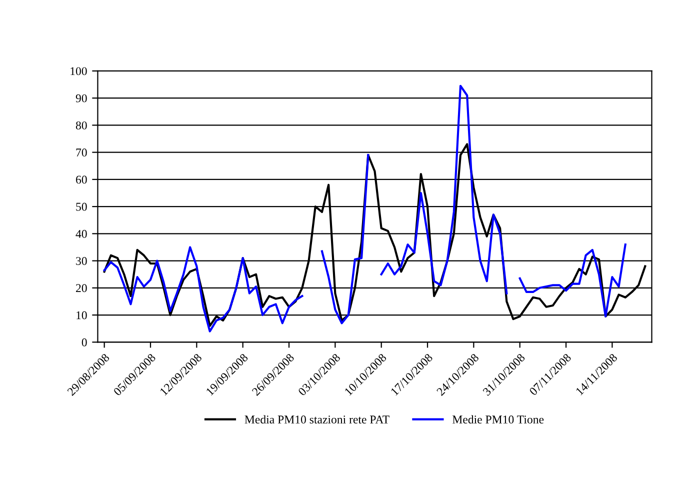  Describe the element at coordinates (84, 342) in the screenshot. I see `y-tick-label: 0` at that location.